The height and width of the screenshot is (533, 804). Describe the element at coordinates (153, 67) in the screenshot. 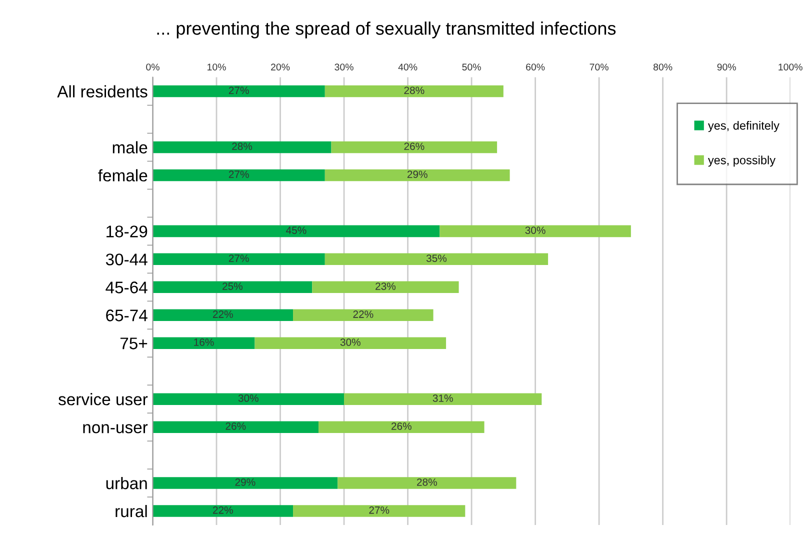

I see `x-tick-label: 0%` at that location.